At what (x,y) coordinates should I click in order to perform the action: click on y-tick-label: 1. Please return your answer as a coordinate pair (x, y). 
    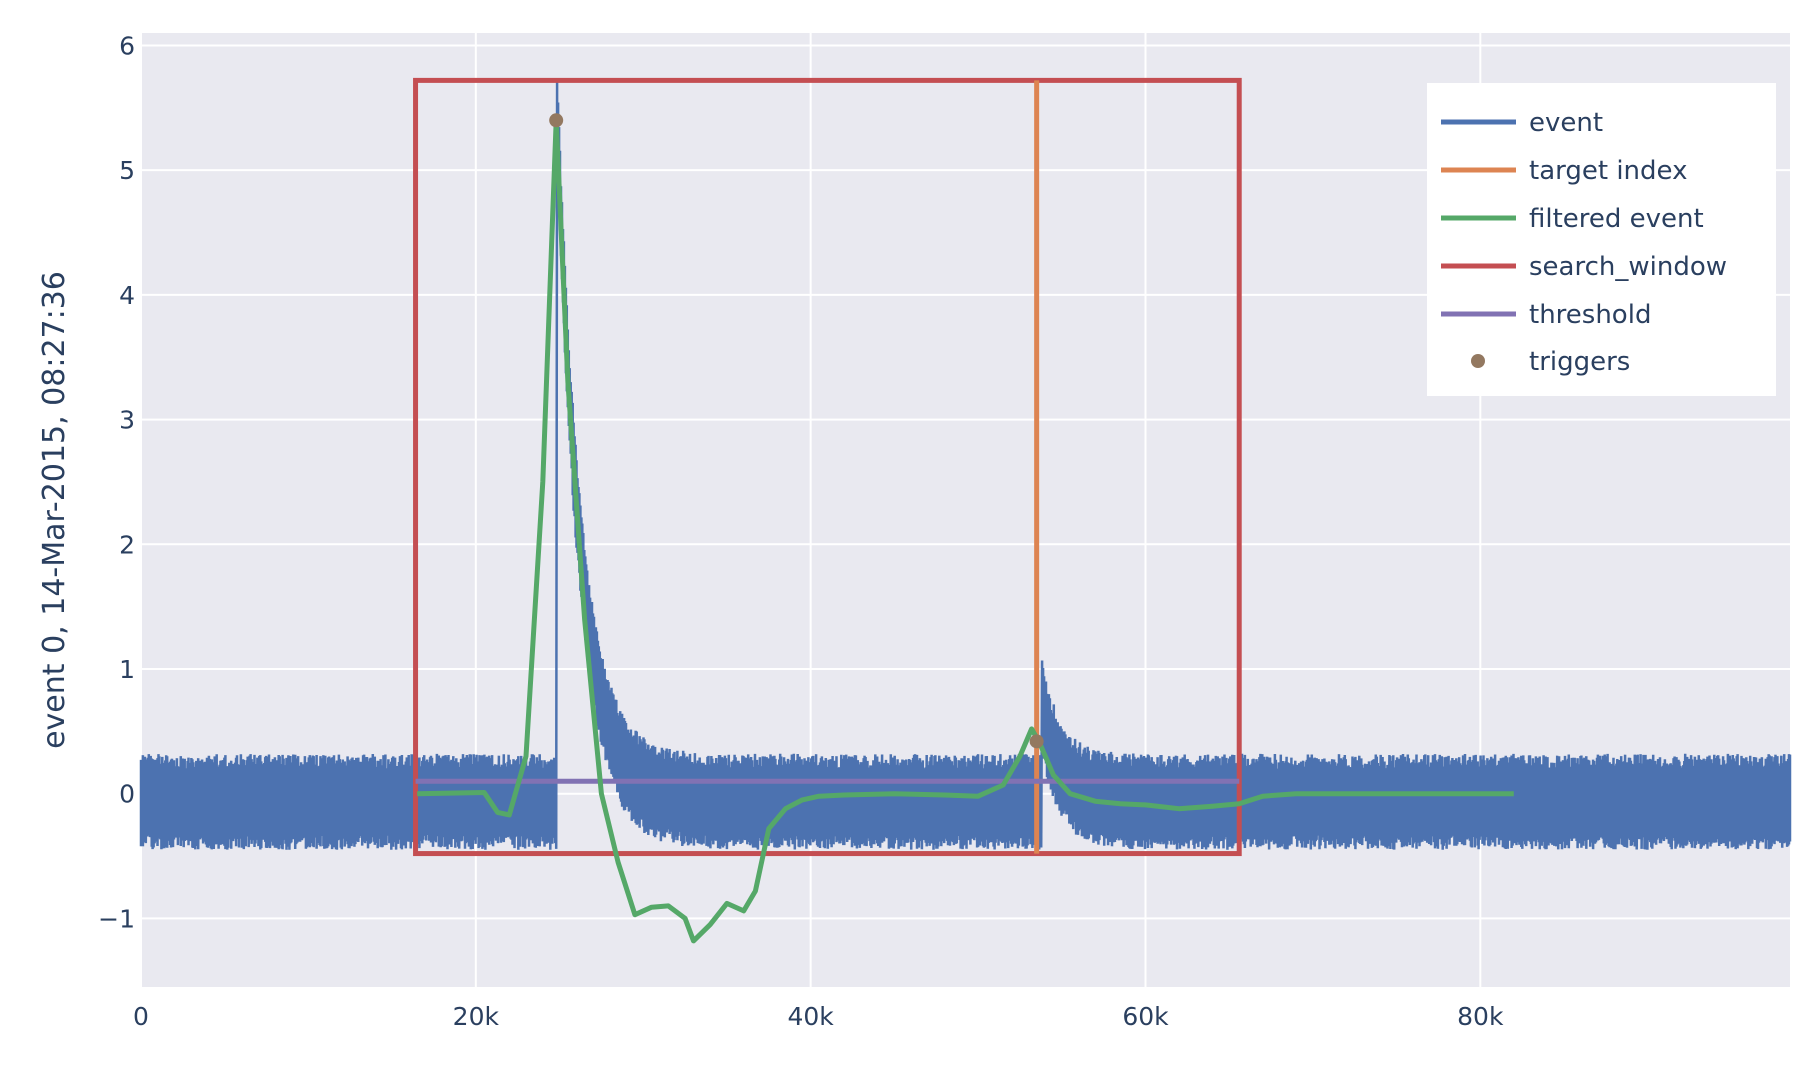
    Looking at the image, I should click on (127, 669).